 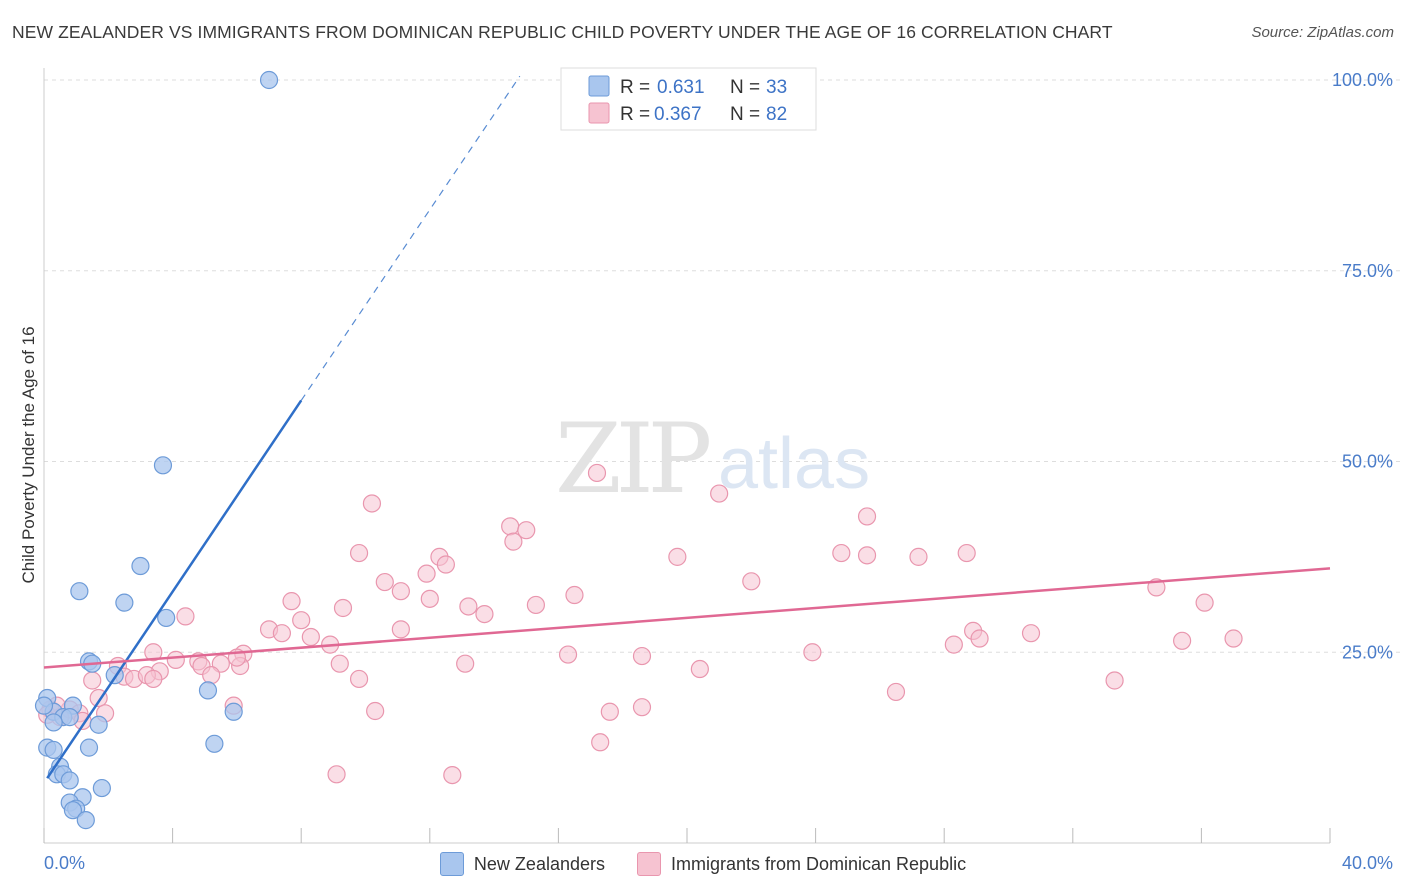 I want to click on legend-r-label-2: R =, so click(x=635, y=114).